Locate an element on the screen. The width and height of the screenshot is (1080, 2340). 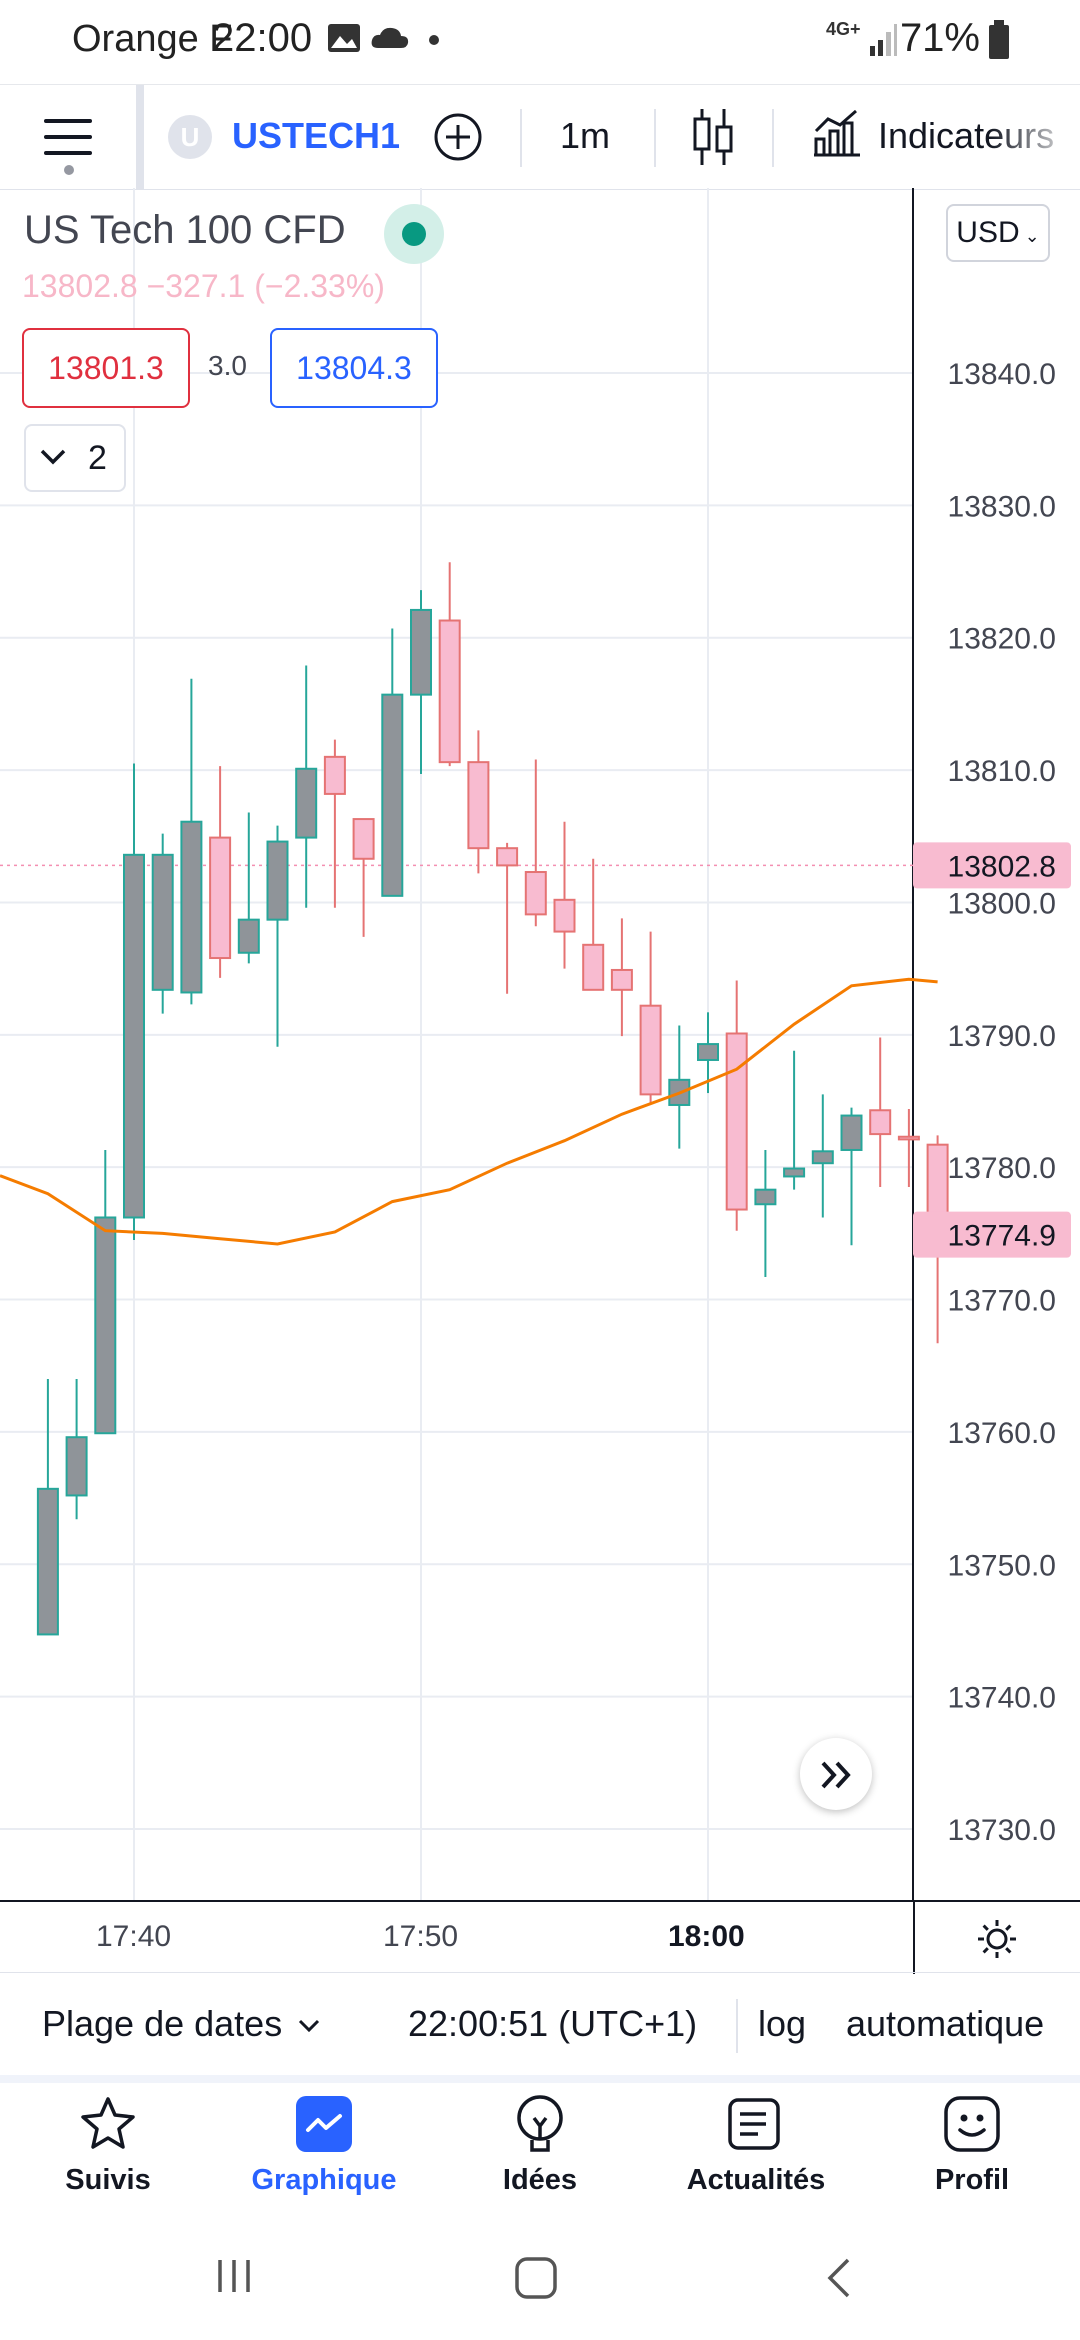
currency-select: USD ⌄ is located at coordinates (998, 233).